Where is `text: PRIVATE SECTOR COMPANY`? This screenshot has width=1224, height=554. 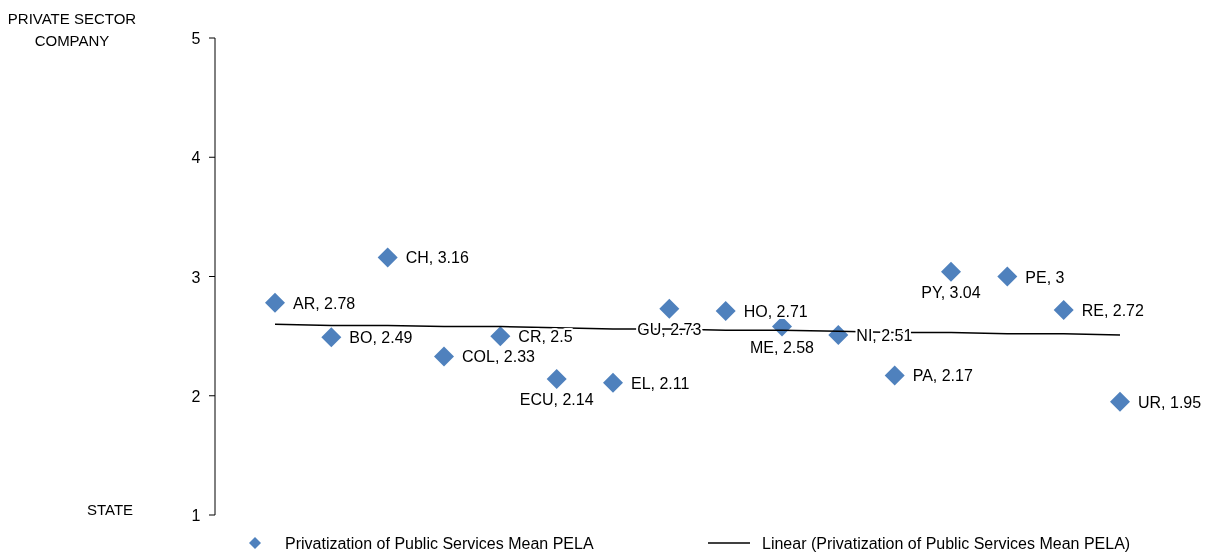 text: PRIVATE SECTOR COMPANY is located at coordinates (72, 29).